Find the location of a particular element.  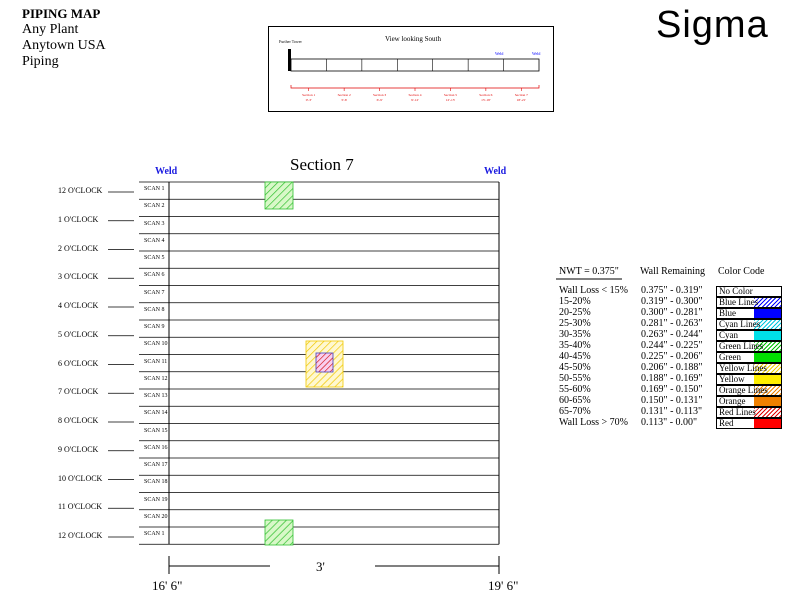

legend-swatch: Yellow Lines is located at coordinates (749, 368).